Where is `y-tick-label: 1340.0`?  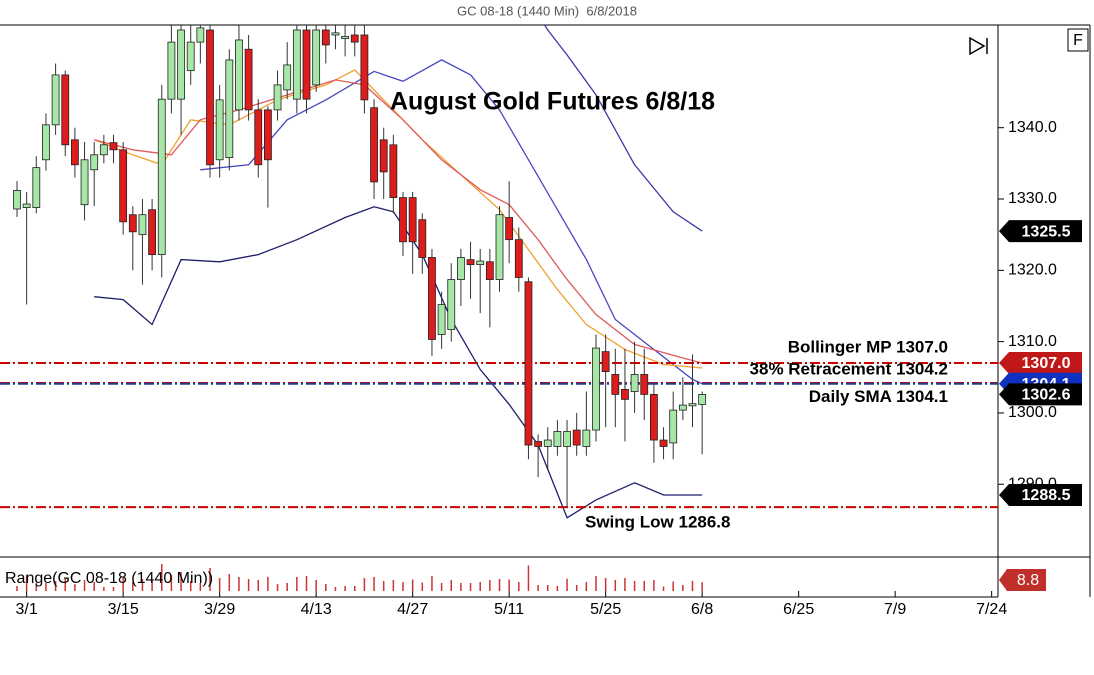
y-tick-label: 1340.0 is located at coordinates (1032, 127).